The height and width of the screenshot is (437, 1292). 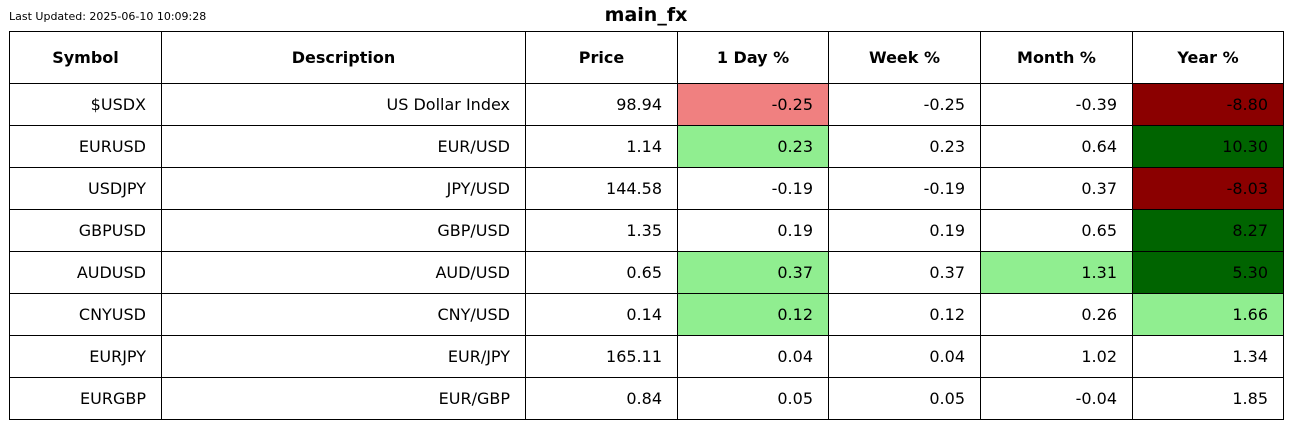 I want to click on month-change-cell: 0.37, so click(x=1056, y=188).